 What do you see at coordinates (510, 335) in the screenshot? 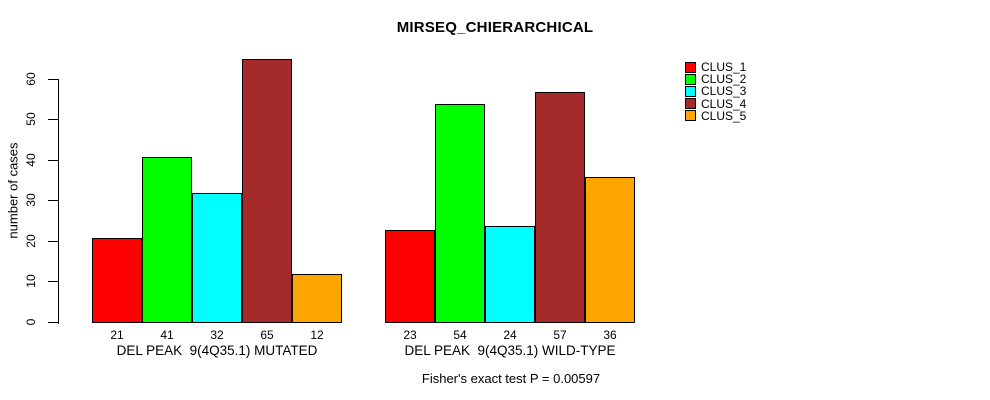
I see `bar-value-label: 24` at bounding box center [510, 335].